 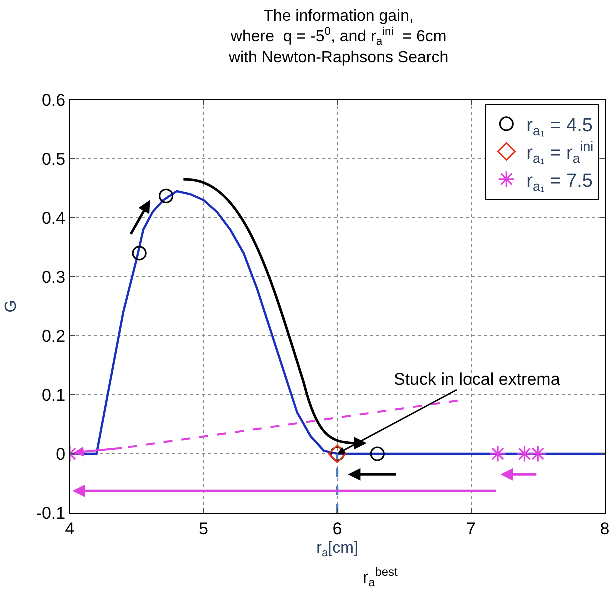 I want to click on y-tick-label: 0.4, so click(x=54, y=218).